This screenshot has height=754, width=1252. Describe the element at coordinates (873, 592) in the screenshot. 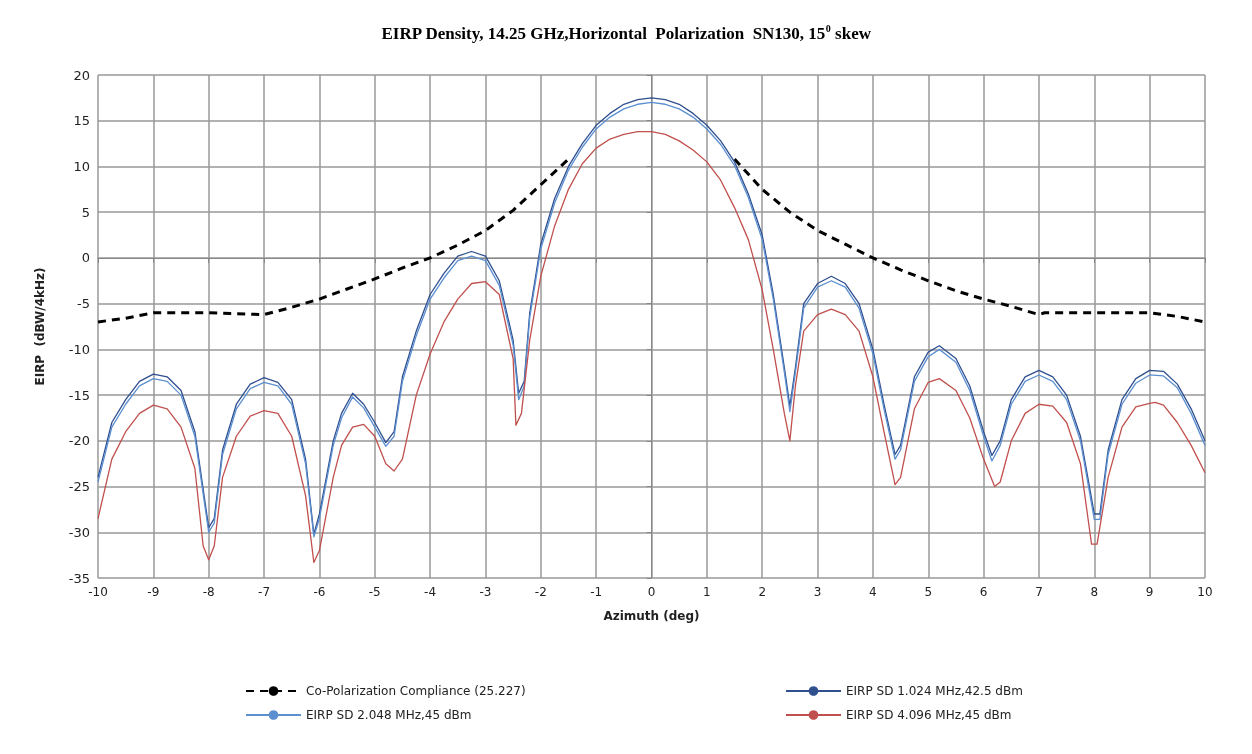

I see `x-tick-label: 4` at that location.